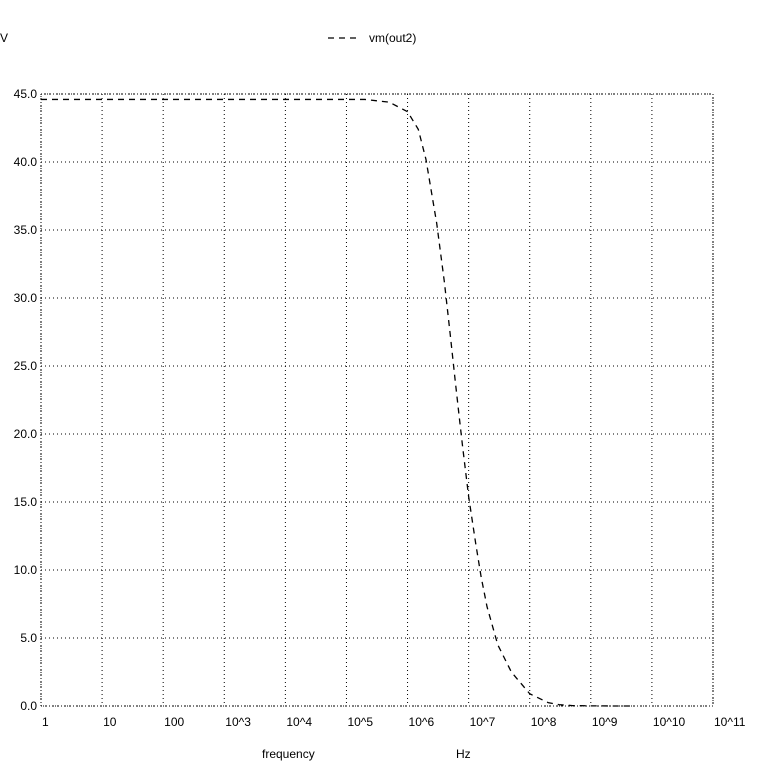 This screenshot has width=776, height=776. What do you see at coordinates (288, 754) in the screenshot?
I see `x-axis-label: frequency` at bounding box center [288, 754].